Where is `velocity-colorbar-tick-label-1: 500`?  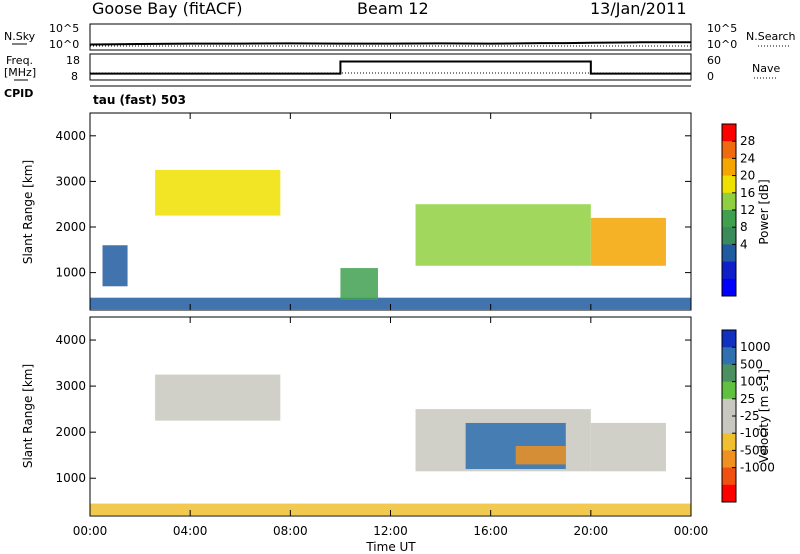
velocity-colorbar-tick-label-1: 500 is located at coordinates (751, 364).